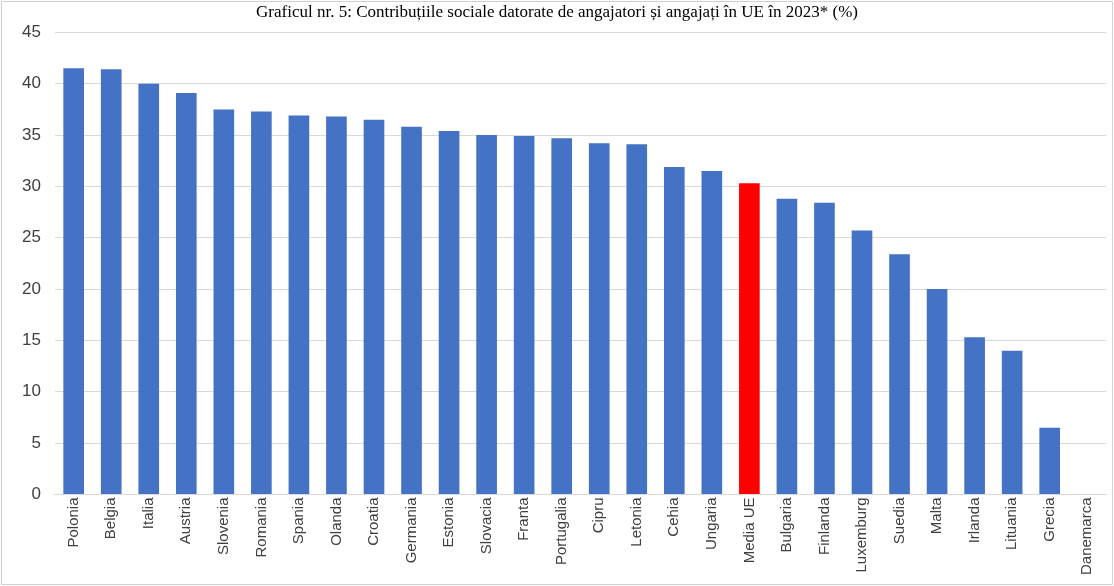 The image size is (1114, 586). I want to click on x-tick-label: Belgia, so click(110, 518).